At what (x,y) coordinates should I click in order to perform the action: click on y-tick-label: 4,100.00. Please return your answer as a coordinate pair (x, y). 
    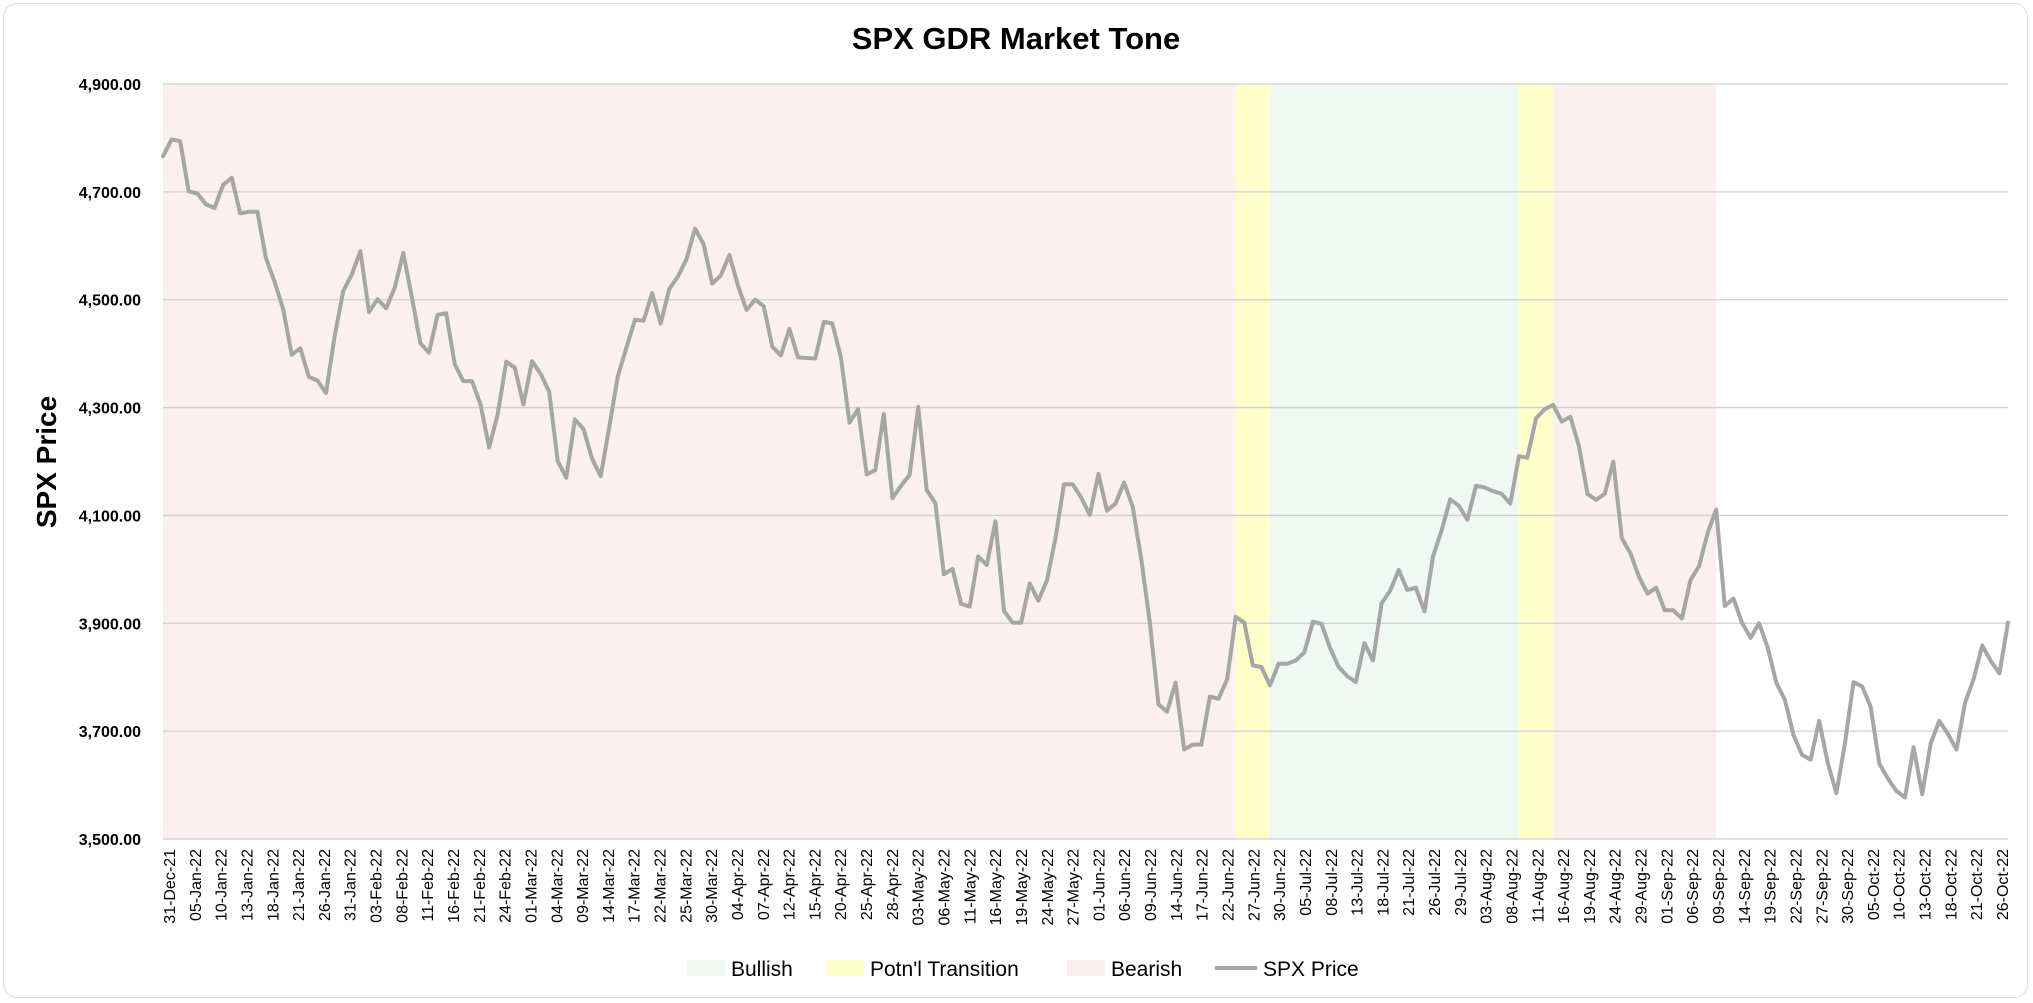
    Looking at the image, I should click on (110, 516).